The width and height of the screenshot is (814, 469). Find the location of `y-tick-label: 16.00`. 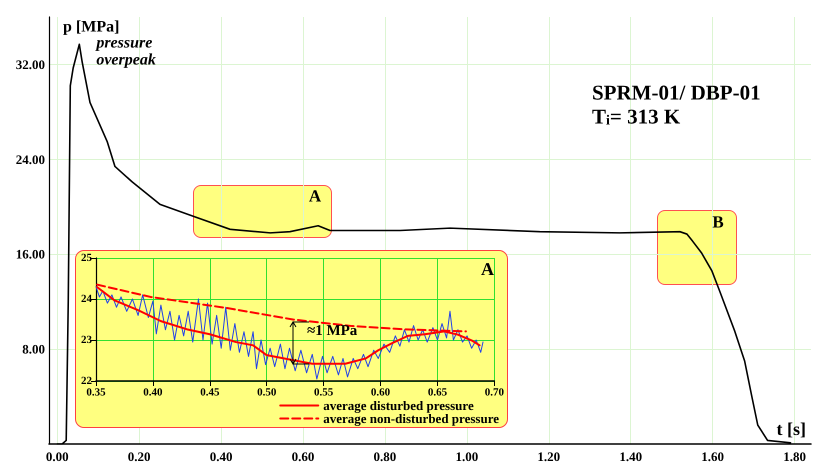

y-tick-label: 16.00 is located at coordinates (30, 254).